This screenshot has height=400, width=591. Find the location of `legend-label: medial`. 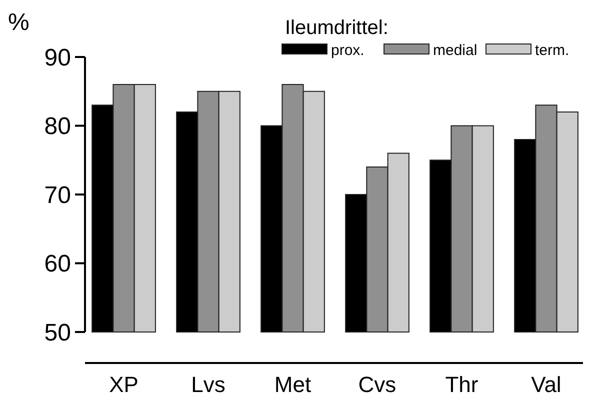

legend-label: medial is located at coordinates (455, 50).